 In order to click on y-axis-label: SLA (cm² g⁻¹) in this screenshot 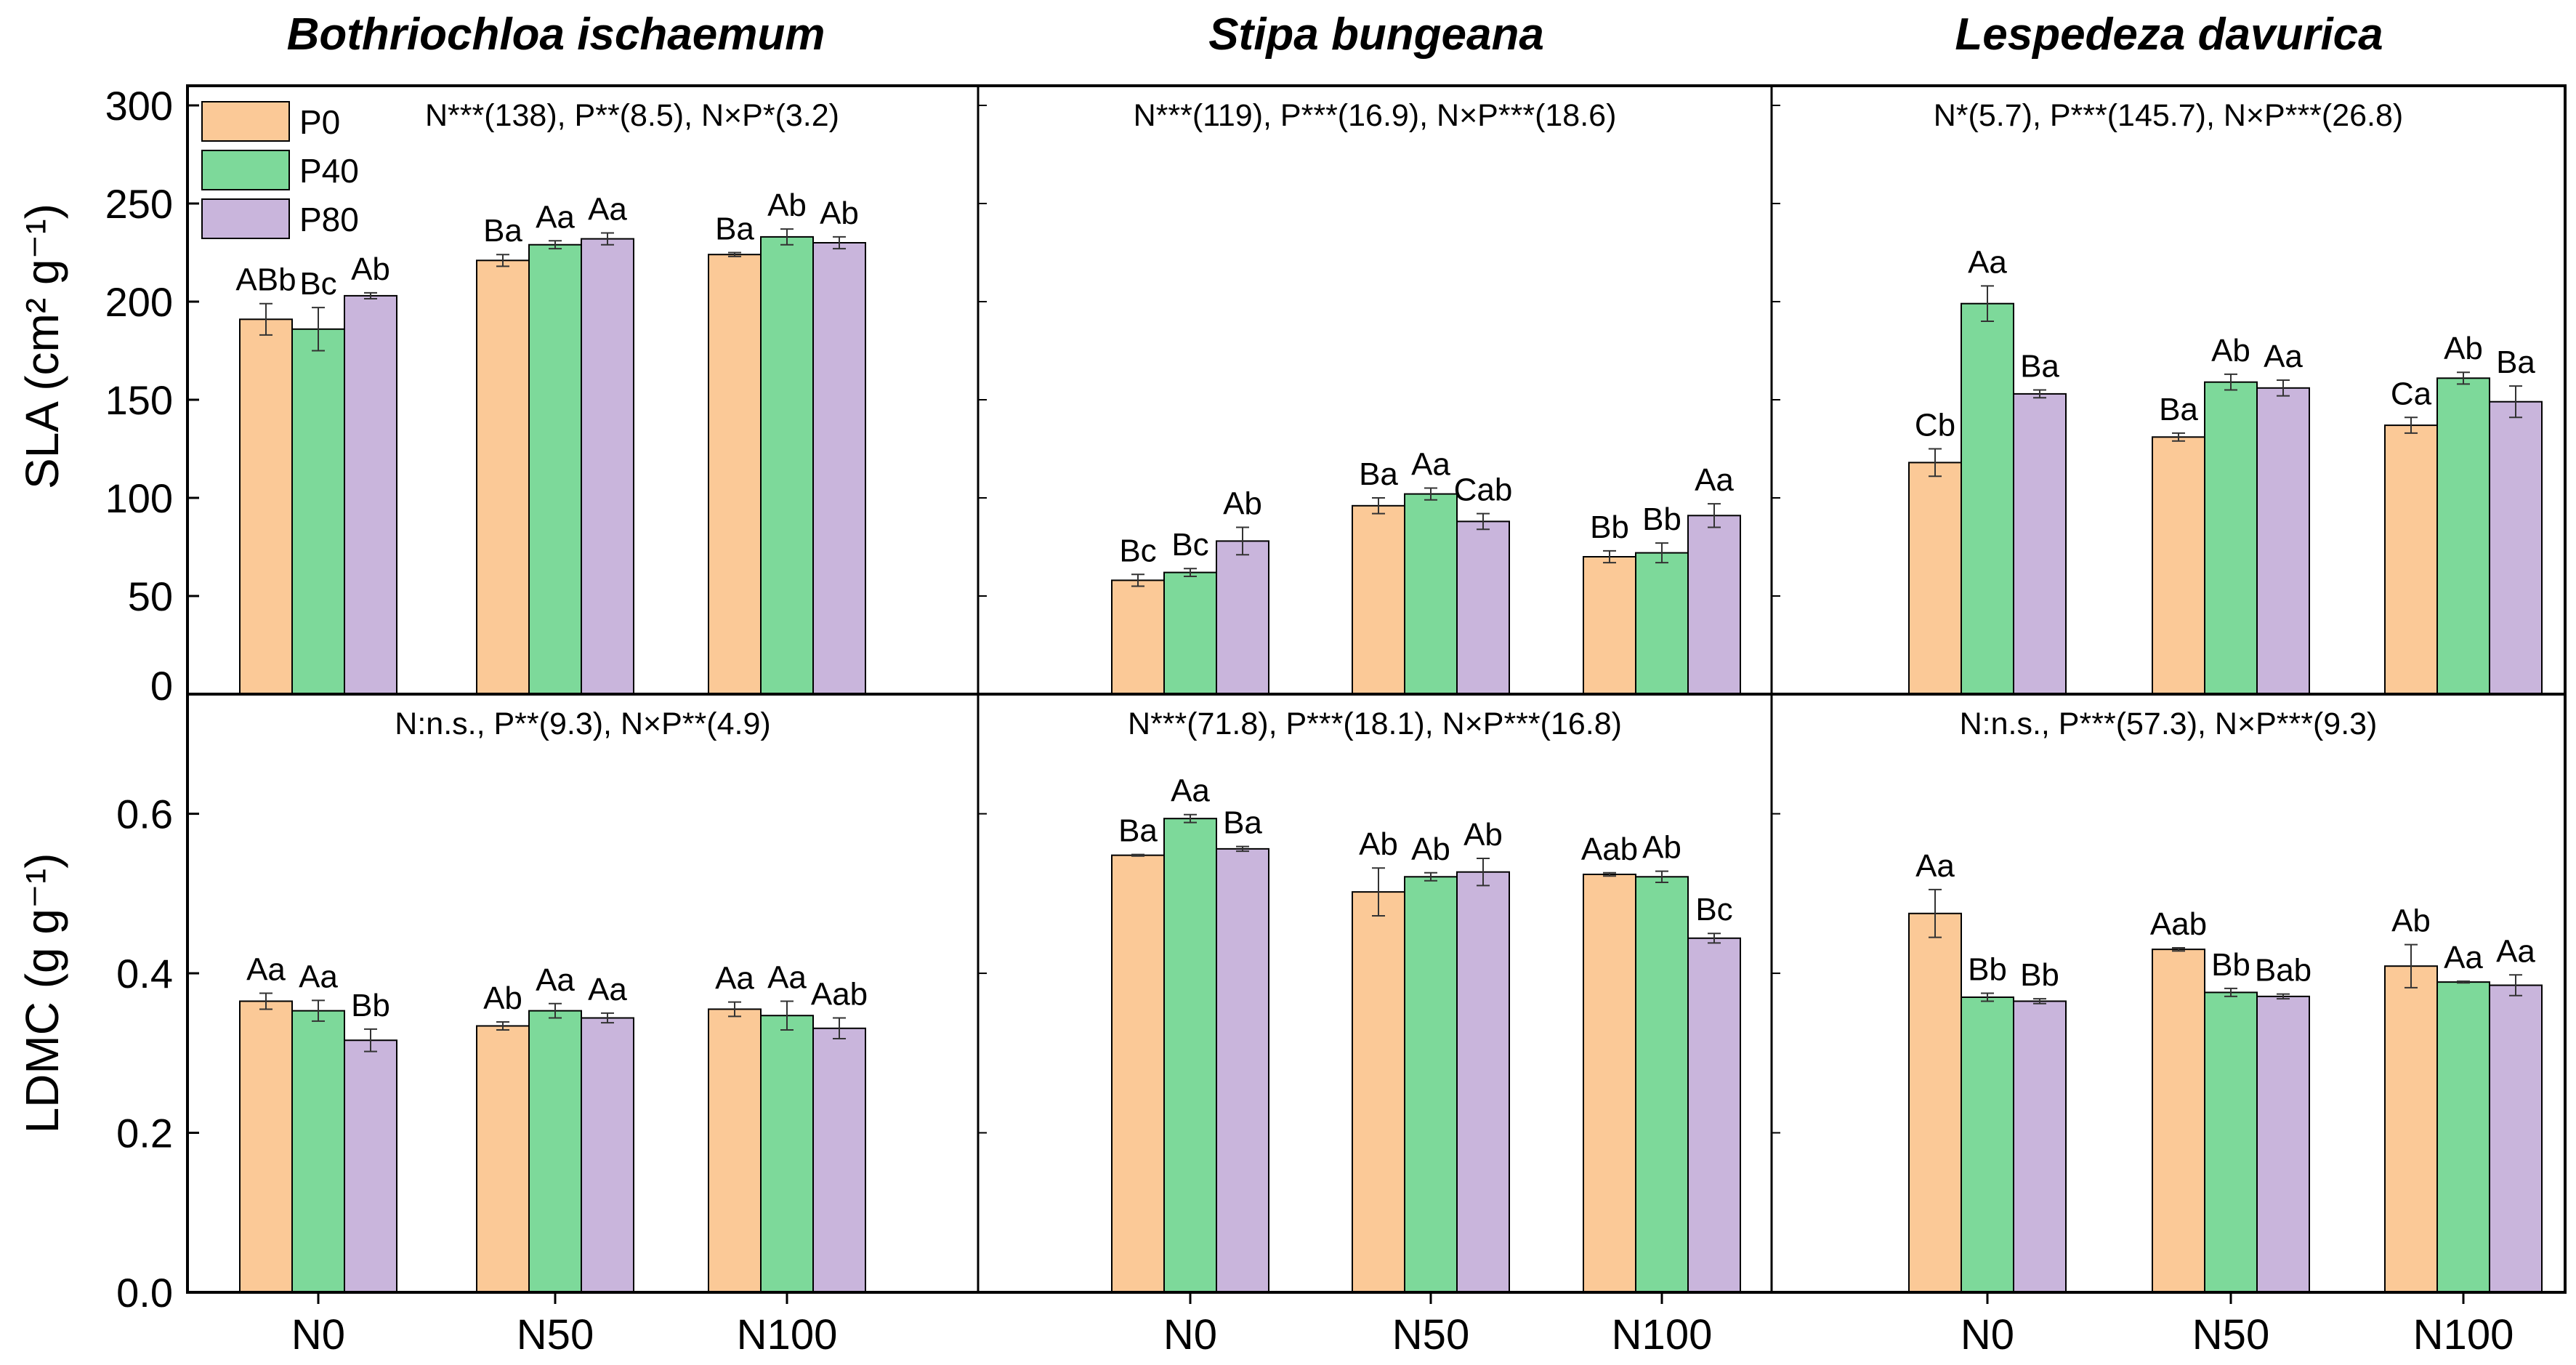, I will do `click(42, 346)`.